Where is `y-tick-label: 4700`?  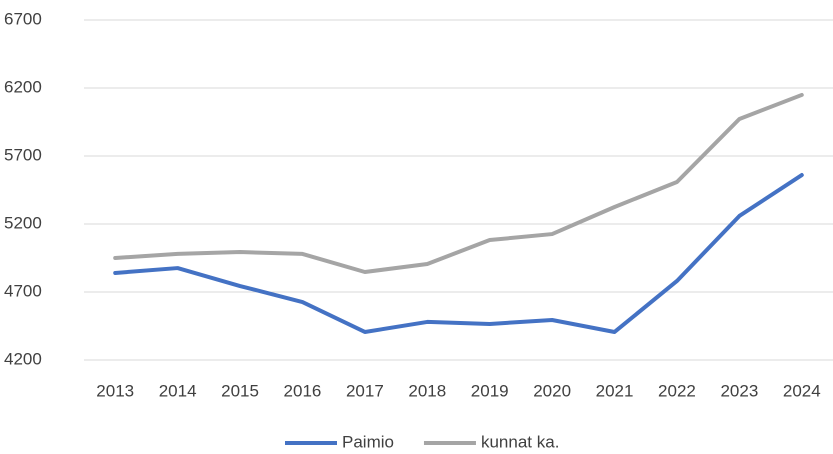
y-tick-label: 4700 is located at coordinates (23, 290).